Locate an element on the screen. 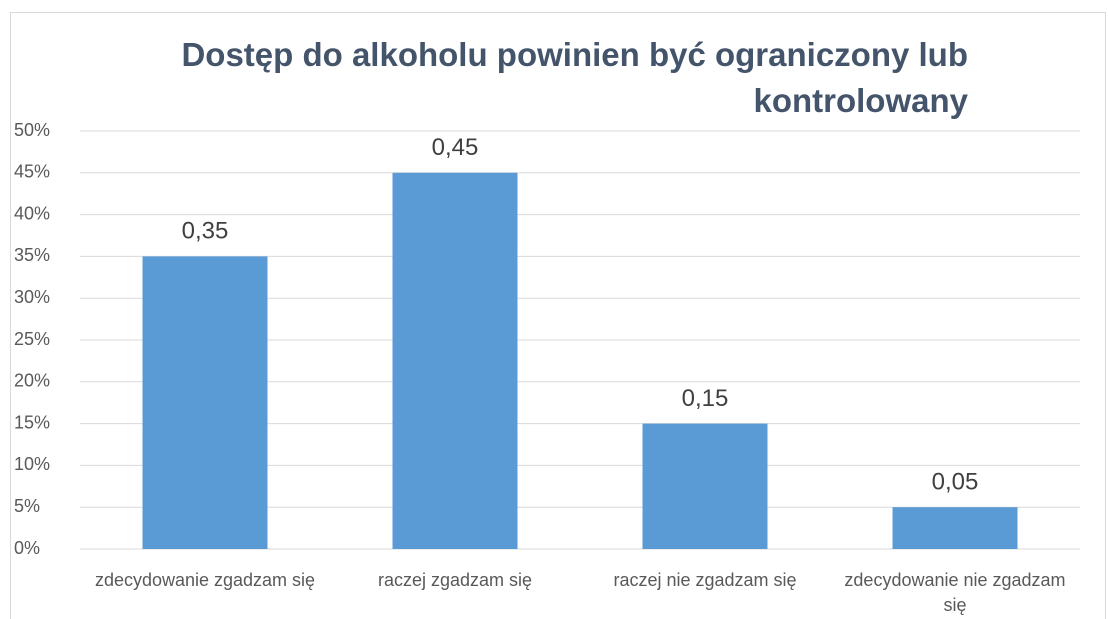 The width and height of the screenshot is (1108, 619). x-tick-label: raczej zgadzam się is located at coordinates (455, 580).